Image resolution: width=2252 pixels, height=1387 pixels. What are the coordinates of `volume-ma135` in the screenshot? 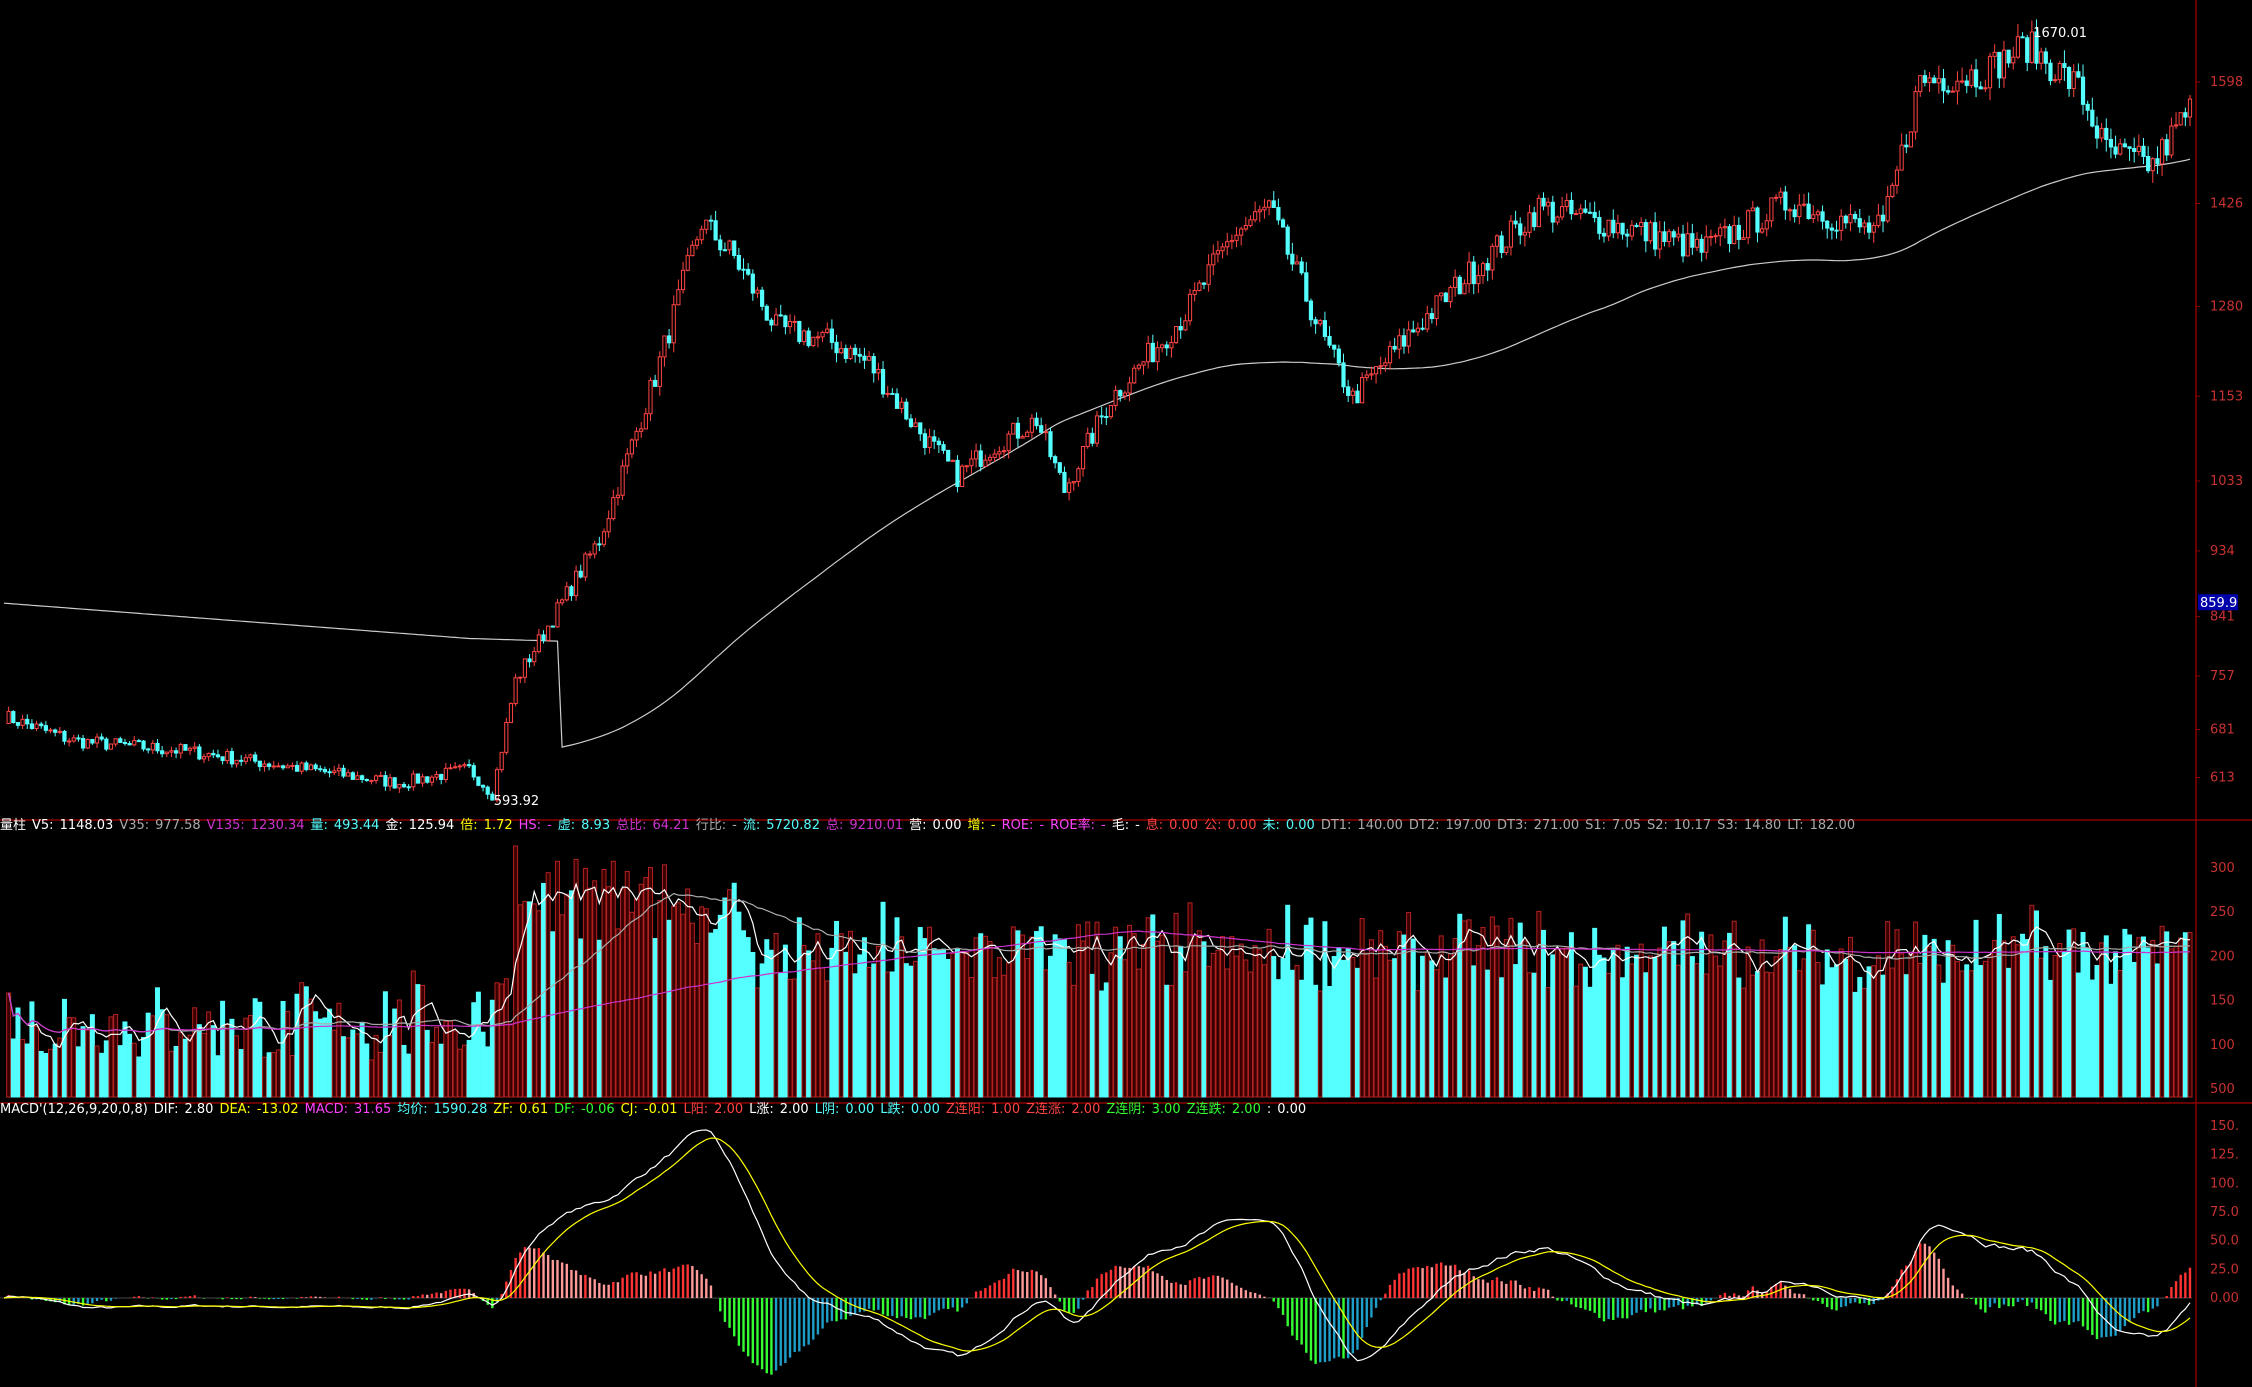 It's located at (1099, 982).